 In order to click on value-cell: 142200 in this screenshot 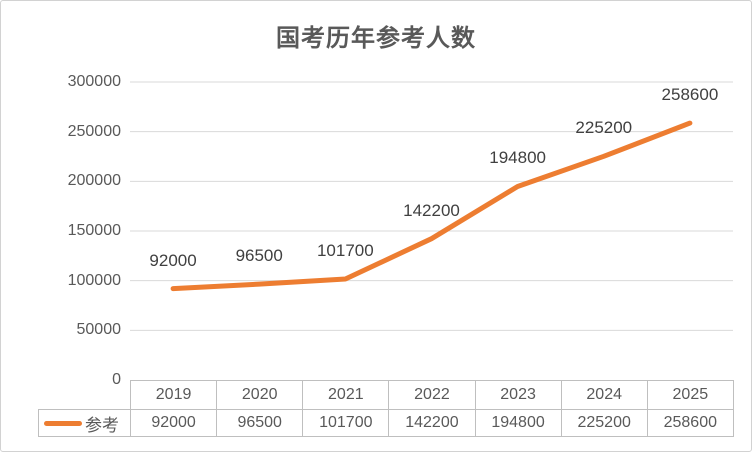, I will do `click(432, 423)`.